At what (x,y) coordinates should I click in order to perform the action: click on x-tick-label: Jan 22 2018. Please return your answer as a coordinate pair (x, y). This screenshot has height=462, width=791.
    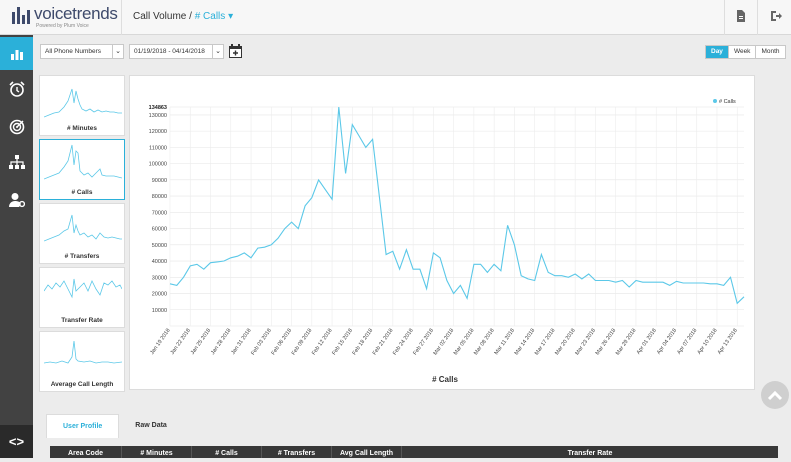
    Looking at the image, I should click on (181, 342).